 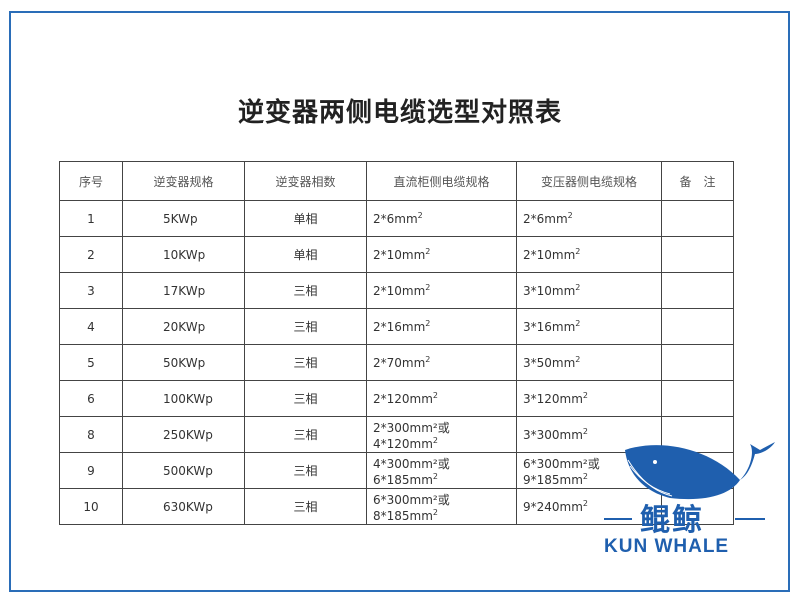 I want to click on table-cell: 8, so click(x=91, y=434).